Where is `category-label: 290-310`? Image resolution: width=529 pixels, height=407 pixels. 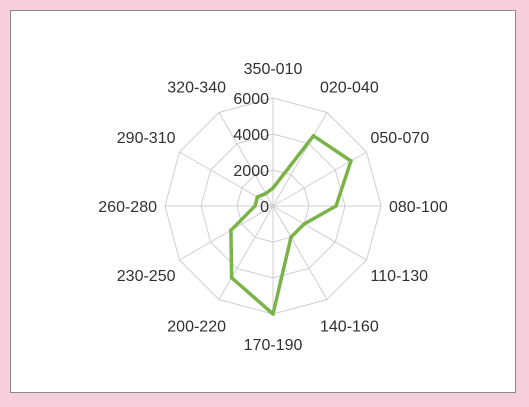
category-label: 290-310 is located at coordinates (146, 138).